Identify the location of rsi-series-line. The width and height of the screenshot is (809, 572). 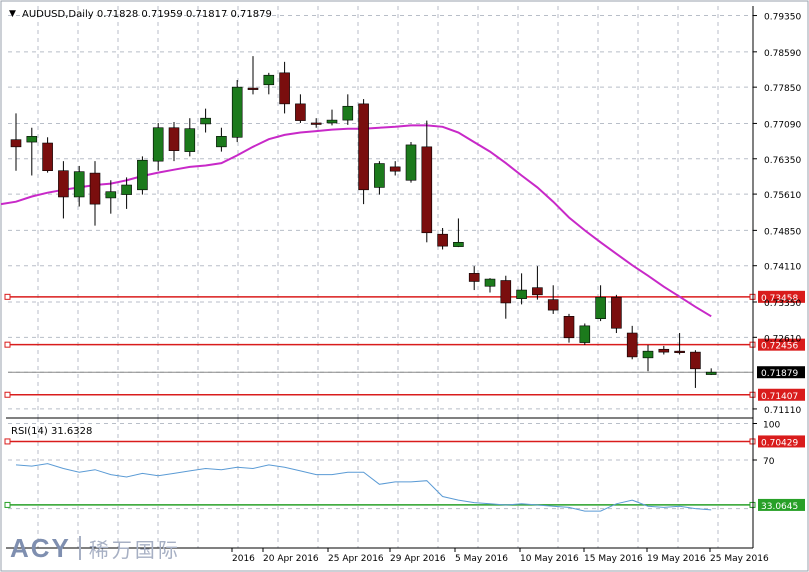
(363, 487).